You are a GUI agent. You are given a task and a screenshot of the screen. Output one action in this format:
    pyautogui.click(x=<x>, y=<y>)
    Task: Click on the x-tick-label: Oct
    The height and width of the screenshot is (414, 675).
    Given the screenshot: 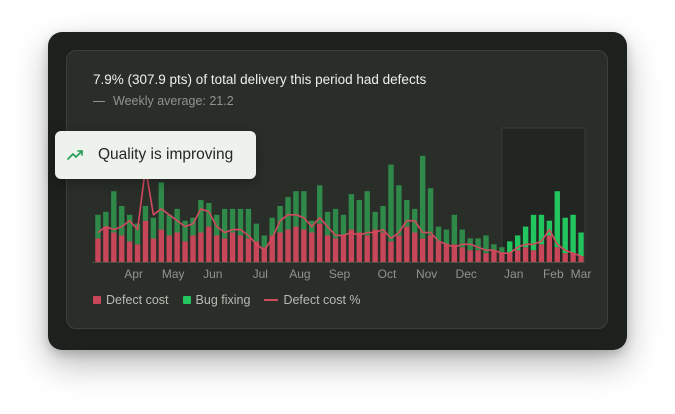 What is the action you would take?
    pyautogui.click(x=387, y=274)
    